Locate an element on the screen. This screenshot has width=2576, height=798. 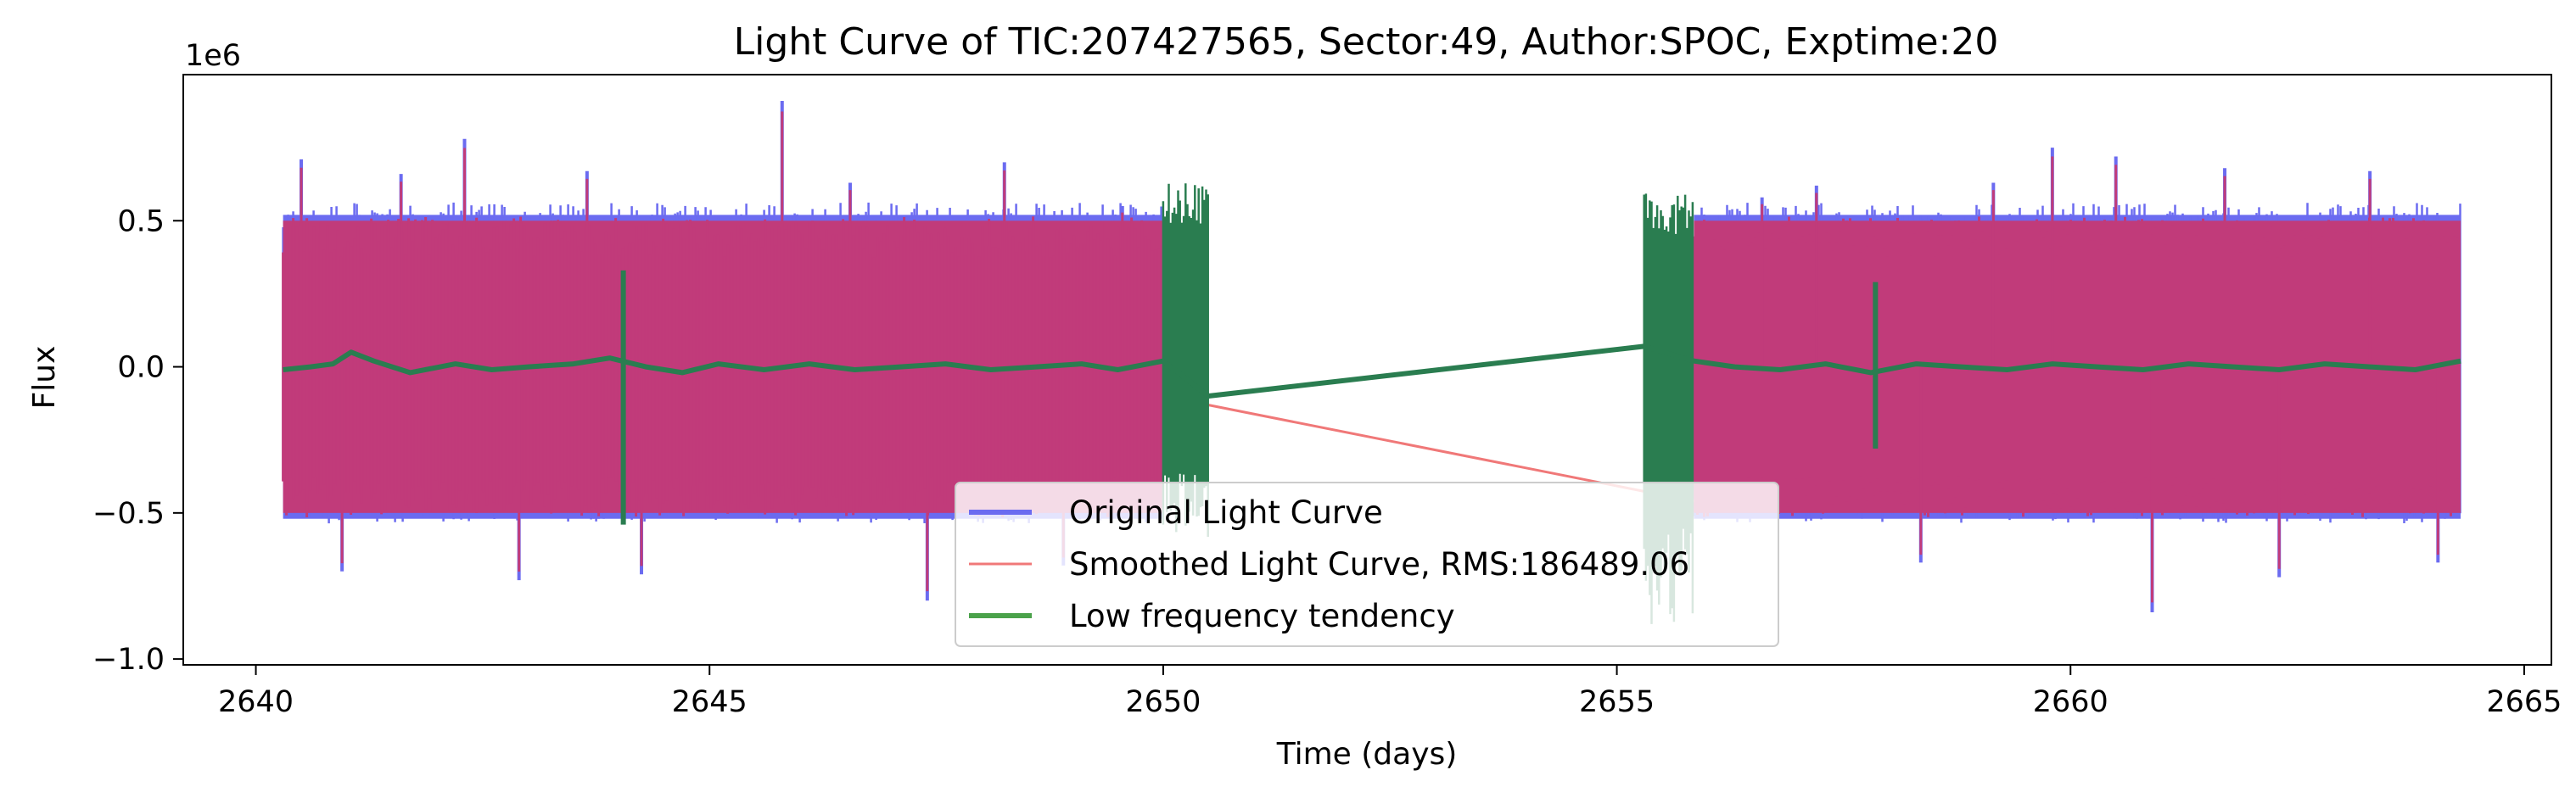
x-axis: 2640 2645 2650 2655 2660 2665 is located at coordinates (1390, 692).